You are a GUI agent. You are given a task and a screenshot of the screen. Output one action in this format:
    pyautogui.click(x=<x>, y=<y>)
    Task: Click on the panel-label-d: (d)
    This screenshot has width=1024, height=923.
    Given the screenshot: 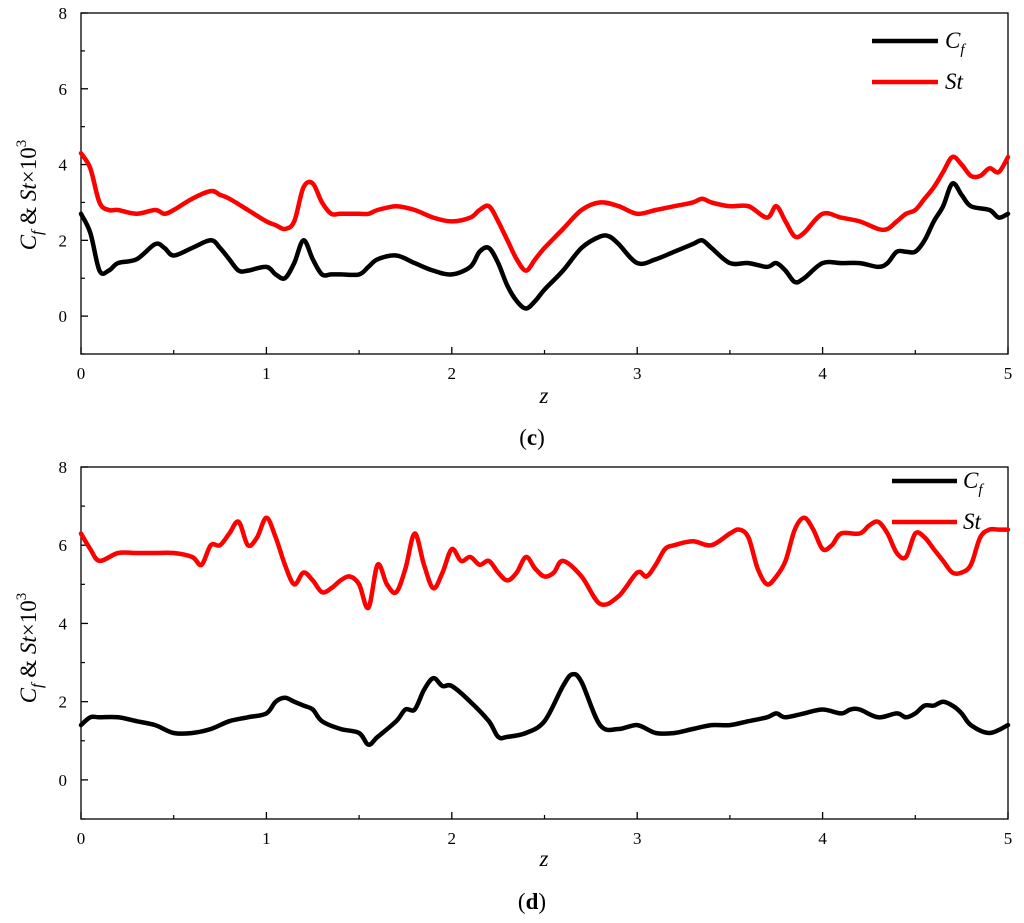 What is the action you would take?
    pyautogui.click(x=532, y=901)
    